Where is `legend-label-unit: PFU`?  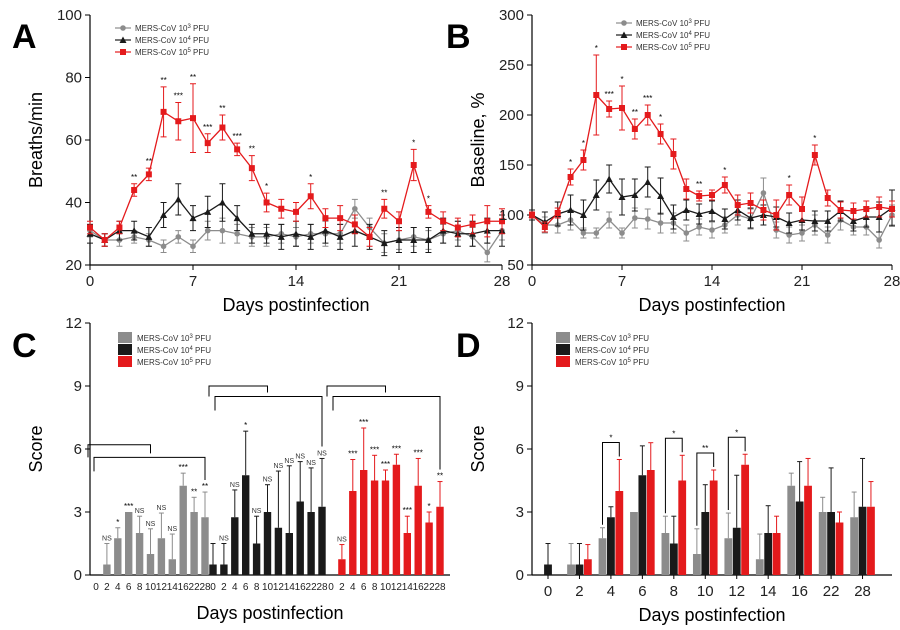 legend-label-unit: PFU is located at coordinates (200, 52).